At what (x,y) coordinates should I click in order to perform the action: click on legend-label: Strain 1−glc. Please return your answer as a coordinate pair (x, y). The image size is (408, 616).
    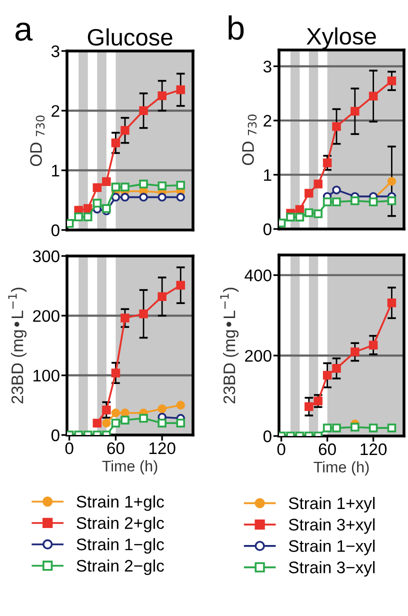
    Looking at the image, I should click on (120, 546).